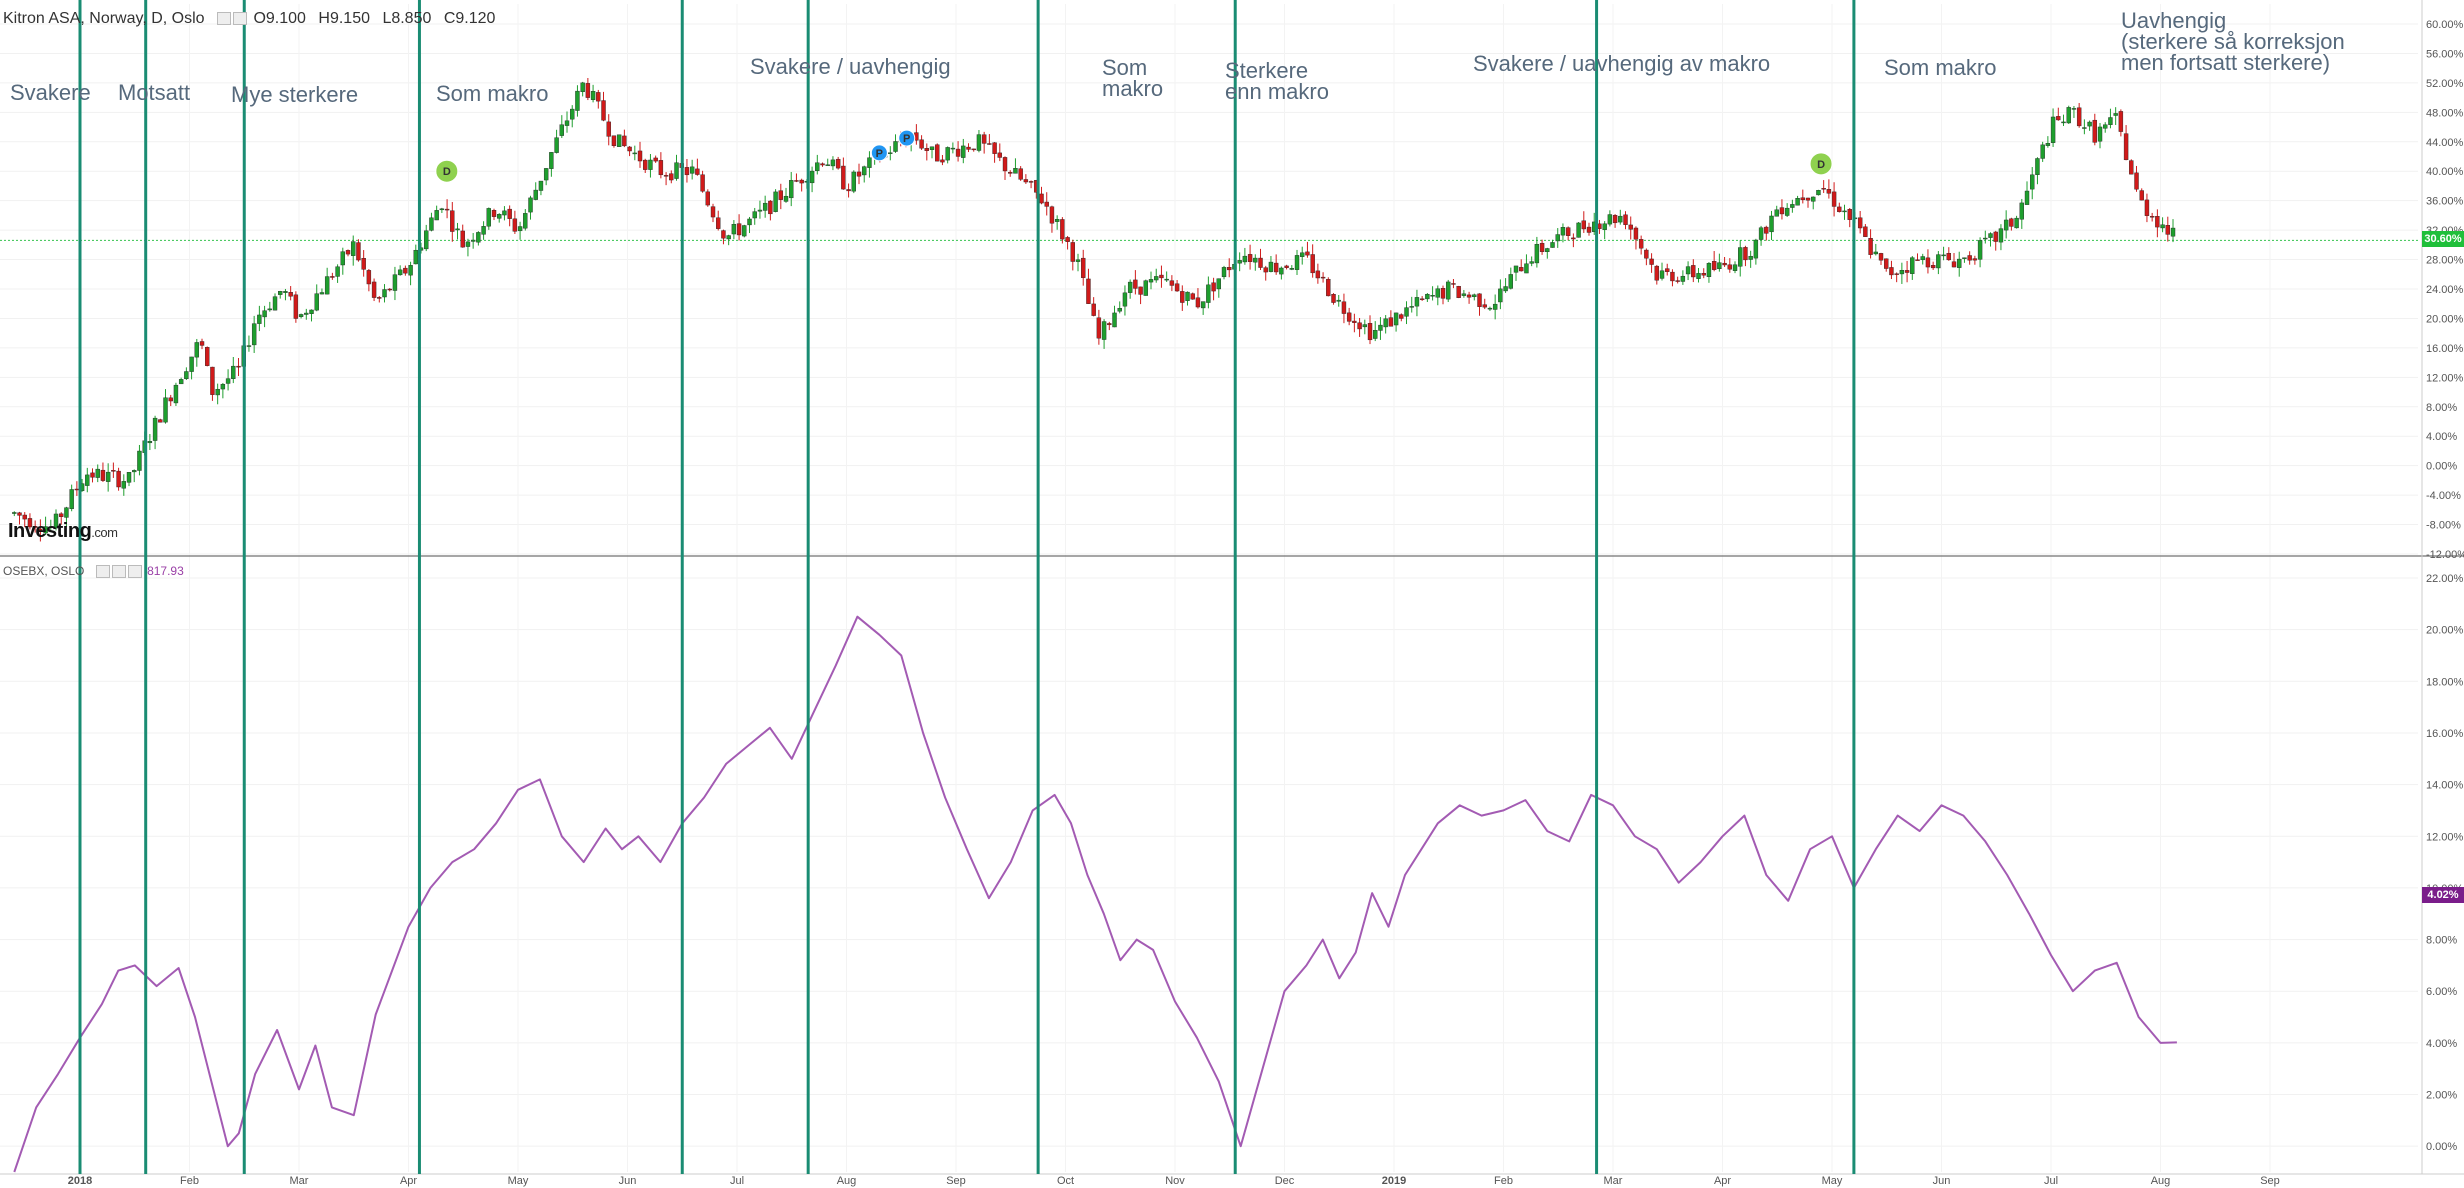  Describe the element at coordinates (1613, 1181) in the screenshot. I see `x-tick-label: Mar` at that location.